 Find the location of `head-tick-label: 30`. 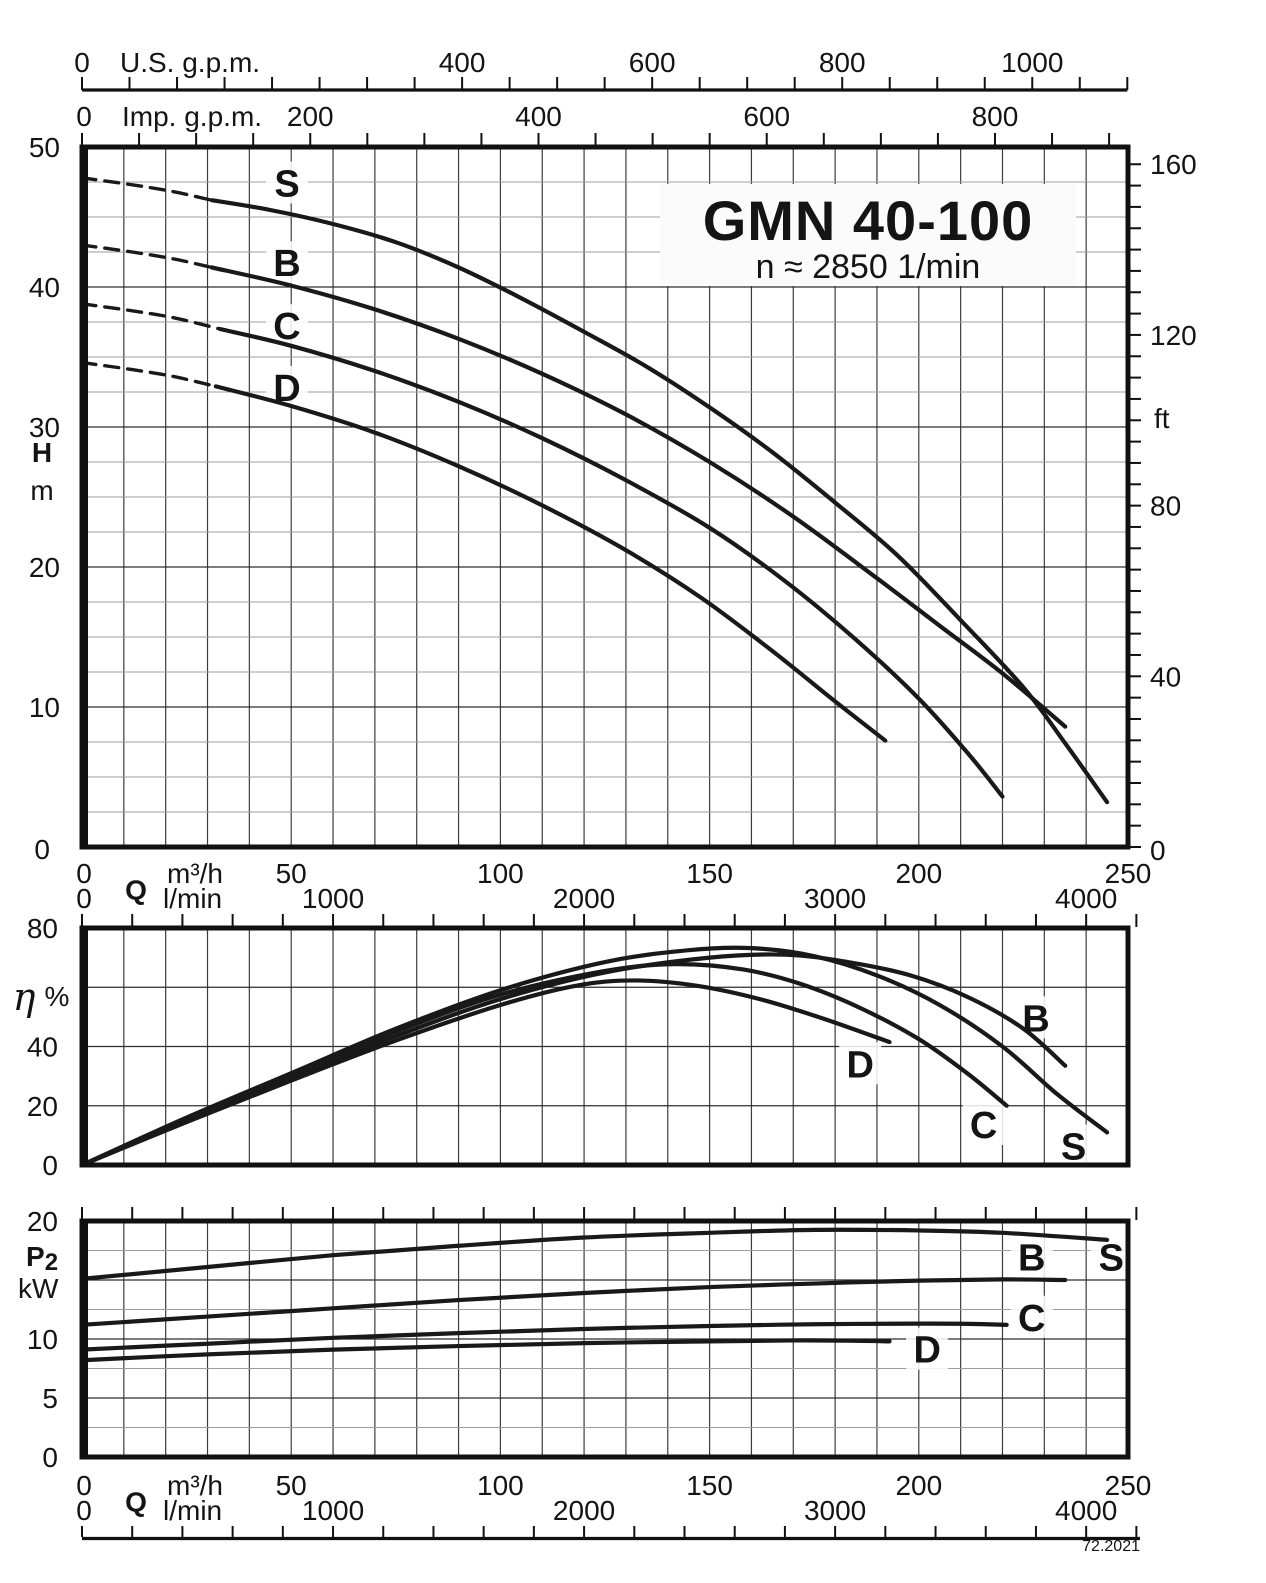

head-tick-label: 30 is located at coordinates (44, 427).